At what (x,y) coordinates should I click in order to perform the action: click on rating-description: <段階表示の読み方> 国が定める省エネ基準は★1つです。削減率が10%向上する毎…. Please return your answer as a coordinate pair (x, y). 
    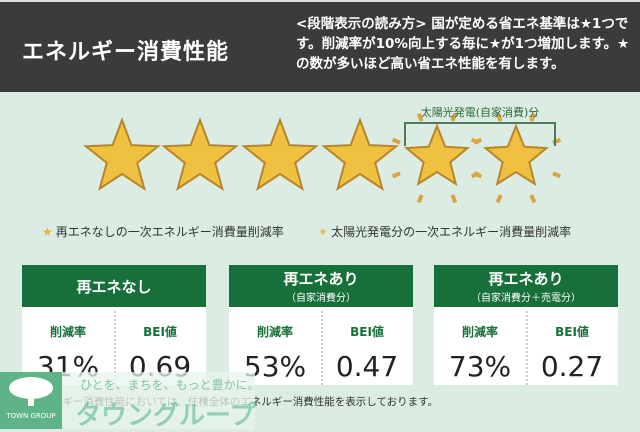
    Looking at the image, I should click on (463, 44).